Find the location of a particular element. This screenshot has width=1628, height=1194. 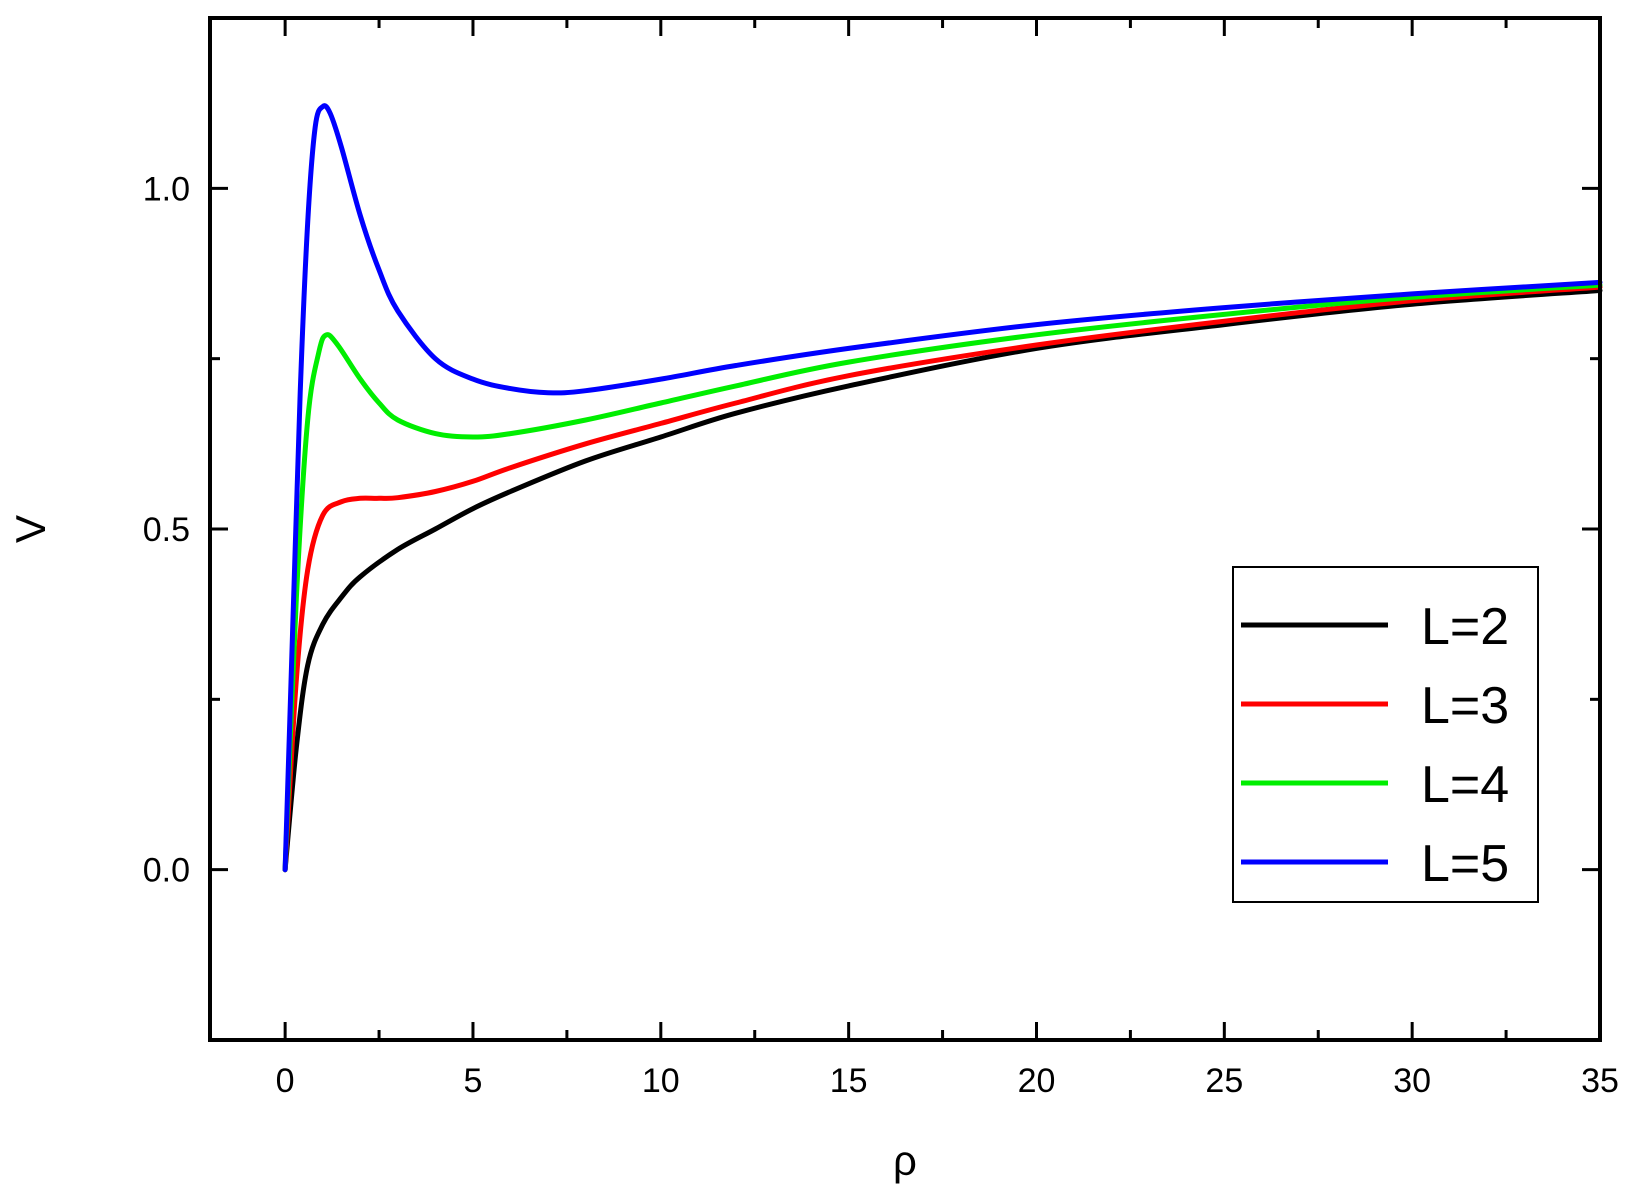

x-tick-label: 35 is located at coordinates (1600, 1081).